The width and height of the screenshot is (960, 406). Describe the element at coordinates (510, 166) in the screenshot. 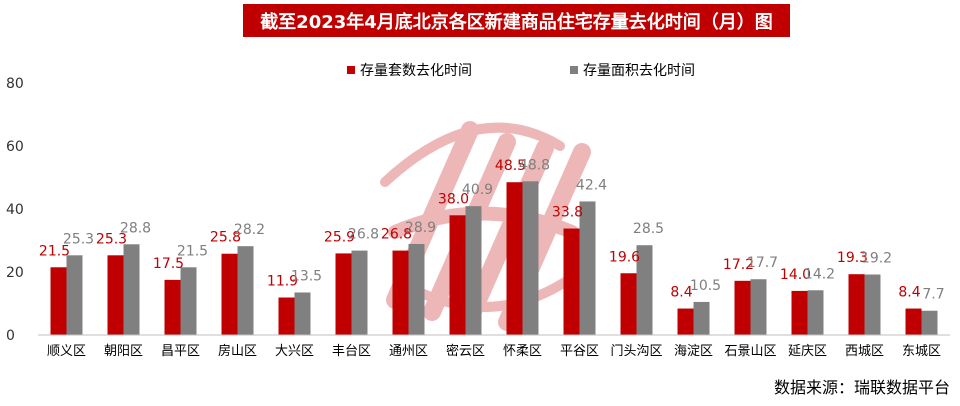

I see `data-label-series-1: 48.5` at that location.